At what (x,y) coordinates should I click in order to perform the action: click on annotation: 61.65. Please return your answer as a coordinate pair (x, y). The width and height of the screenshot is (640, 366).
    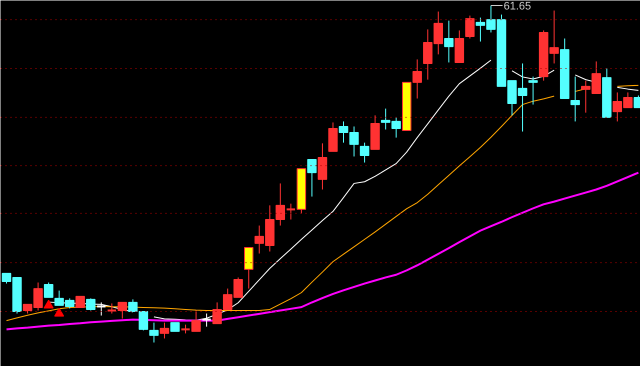
    Looking at the image, I should click on (518, 6).